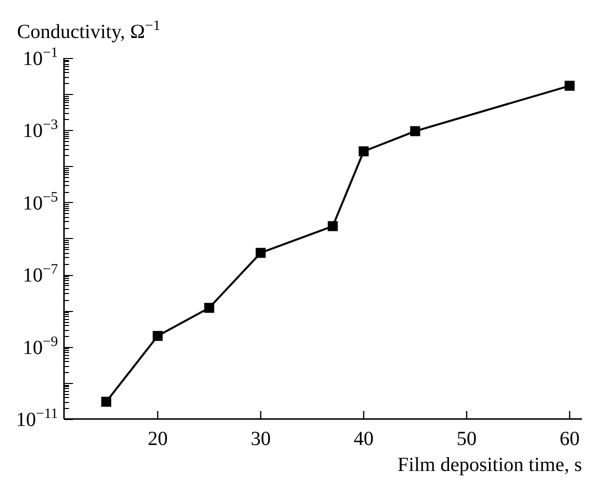  Describe the element at coordinates (88, 30) in the screenshot. I see `y-axis-title: Conductivity, Ω$^{−1}$` at that location.